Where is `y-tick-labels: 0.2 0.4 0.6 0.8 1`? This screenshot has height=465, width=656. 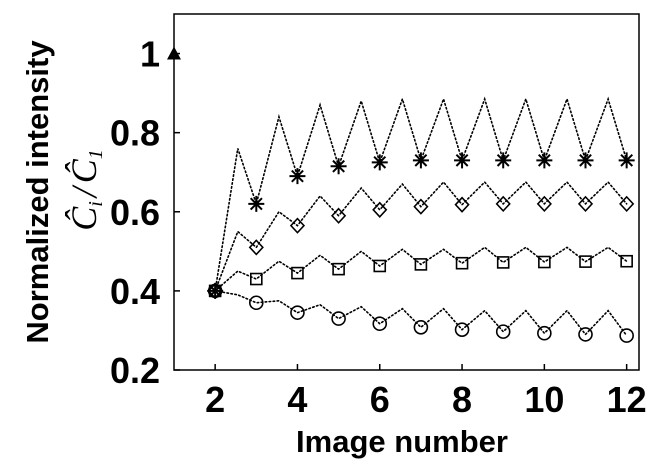 y-tick-labels: 0.2 0.4 0.6 0.8 1 is located at coordinates (135, 212).